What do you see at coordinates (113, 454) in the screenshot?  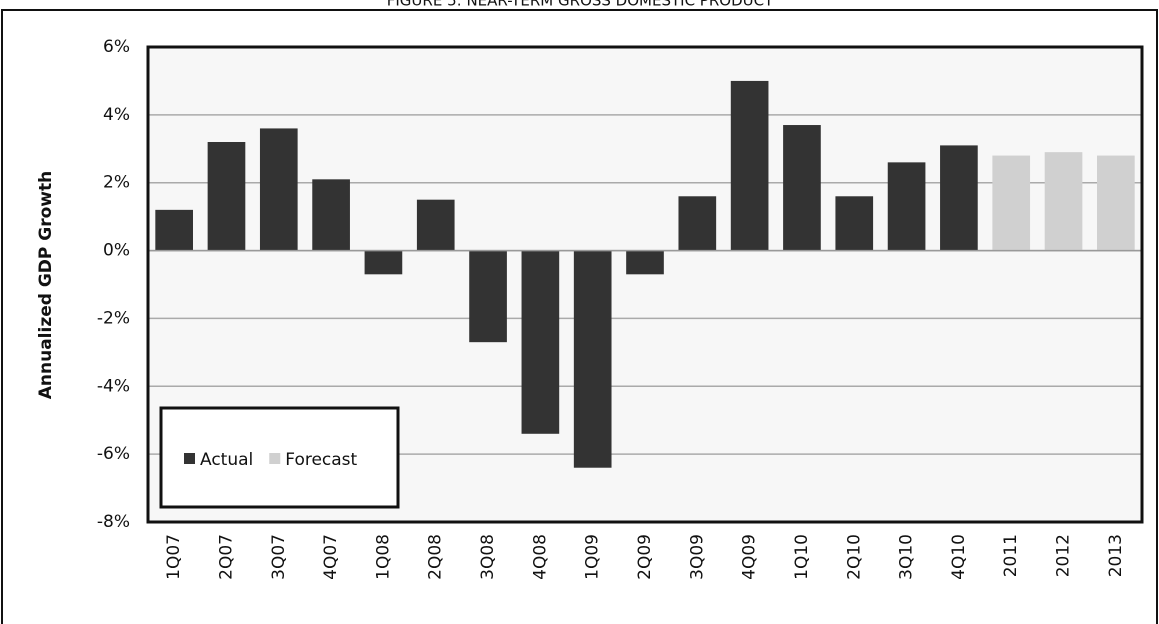 I see `y-tick-label: -6%` at bounding box center [113, 454].